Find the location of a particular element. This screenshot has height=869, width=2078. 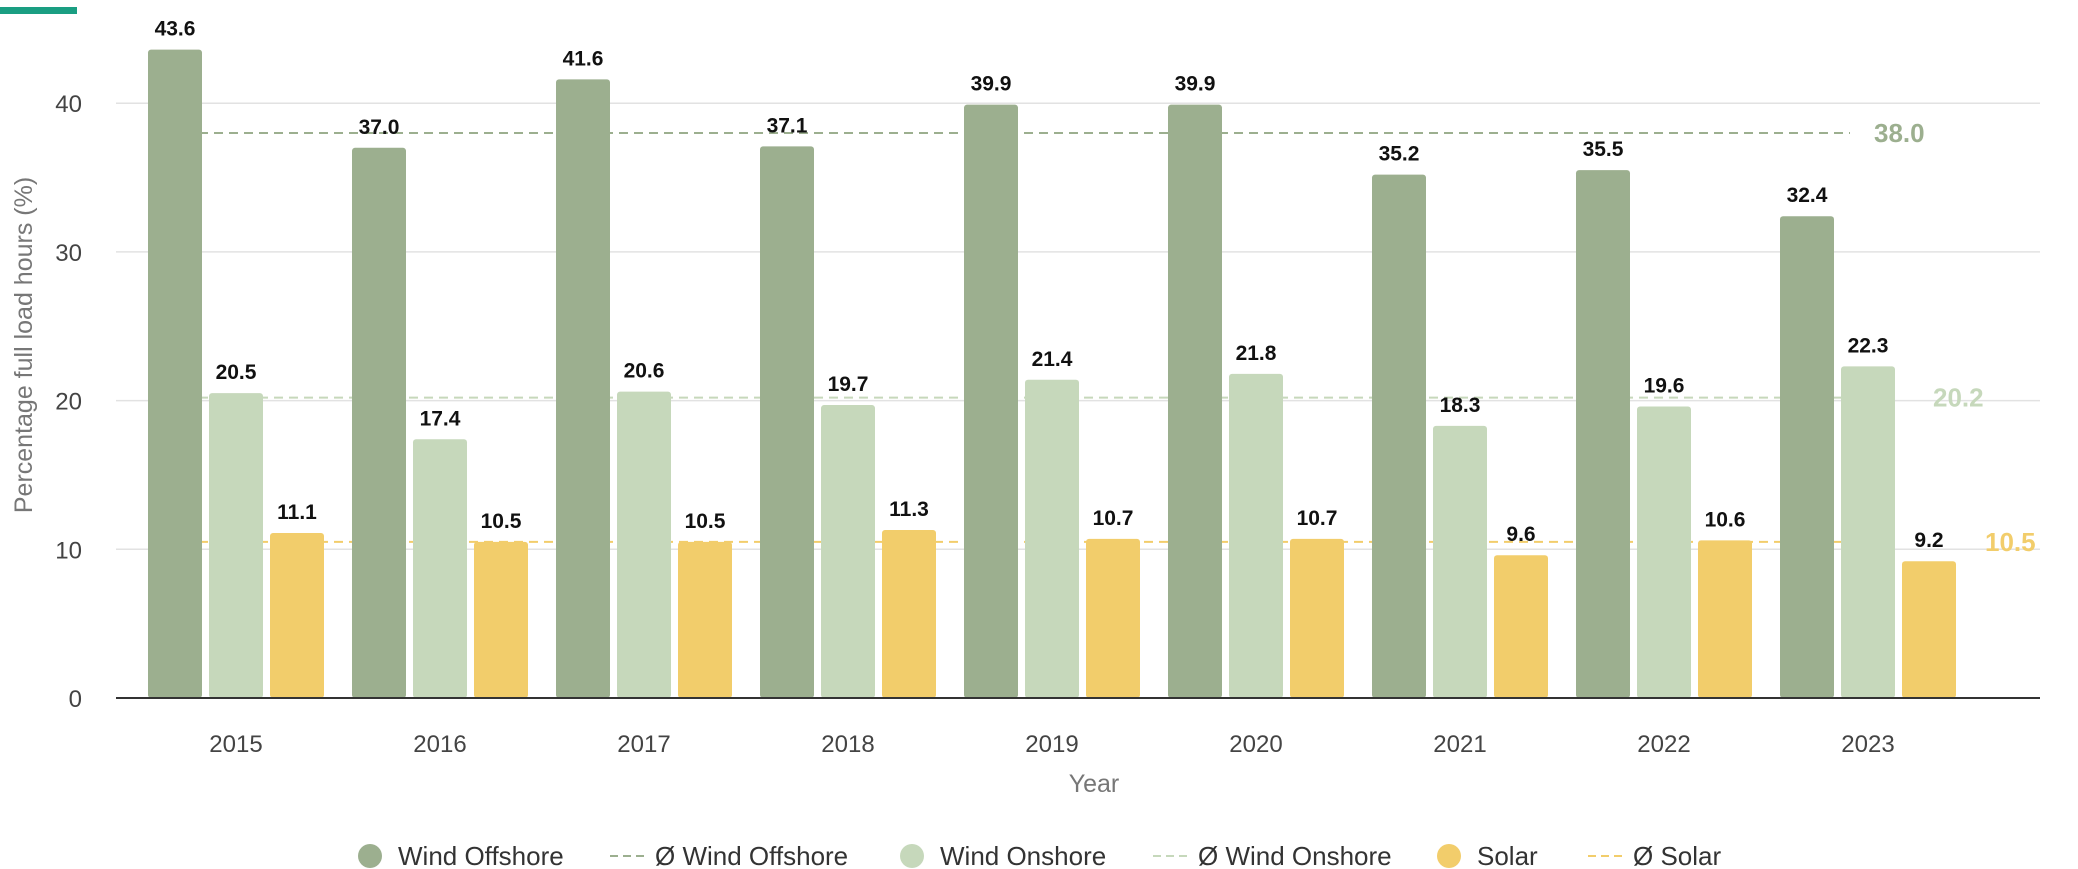

legend-item: Ø Wind Offshore is located at coordinates (729, 855).